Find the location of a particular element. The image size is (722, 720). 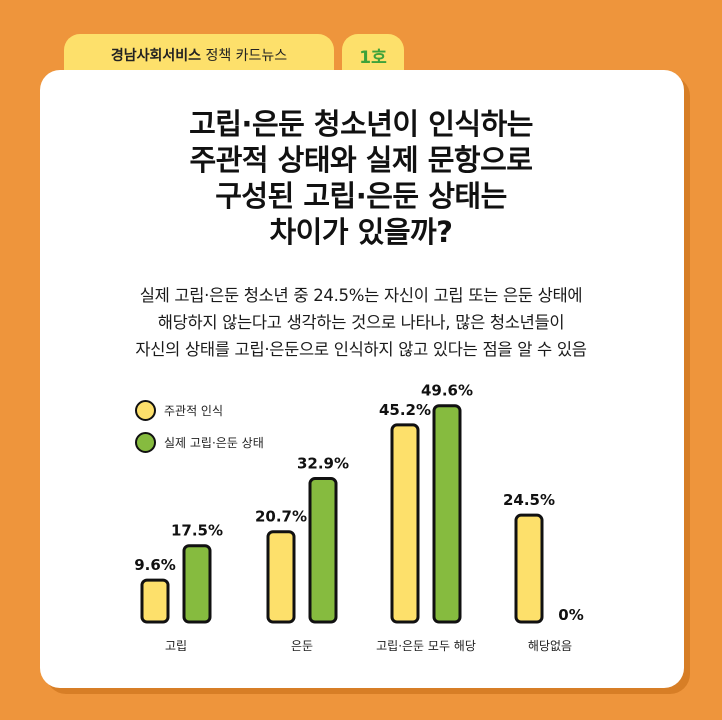

data-label: 9.6% is located at coordinates (155, 565).